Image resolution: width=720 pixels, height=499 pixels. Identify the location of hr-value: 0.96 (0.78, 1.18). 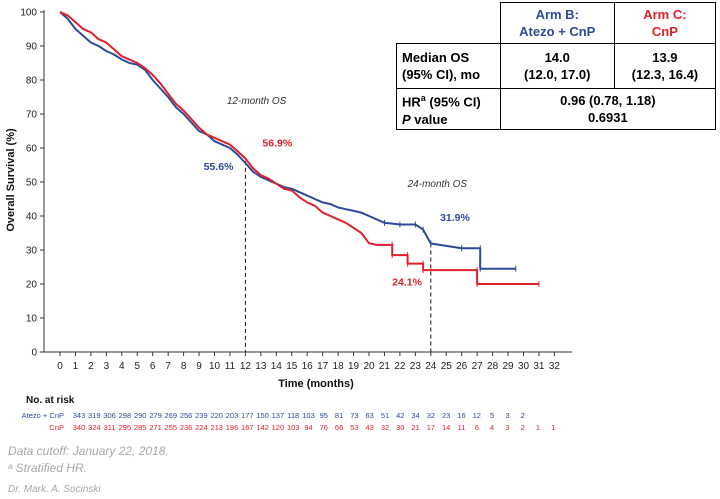
(608, 100).